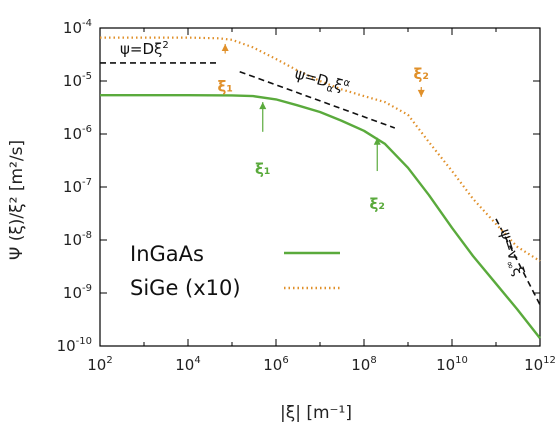 This screenshot has width=556, height=426. Describe the element at coordinates (235, 271) in the screenshot. I see `legend: InGaAs SiGe (x10)` at that location.